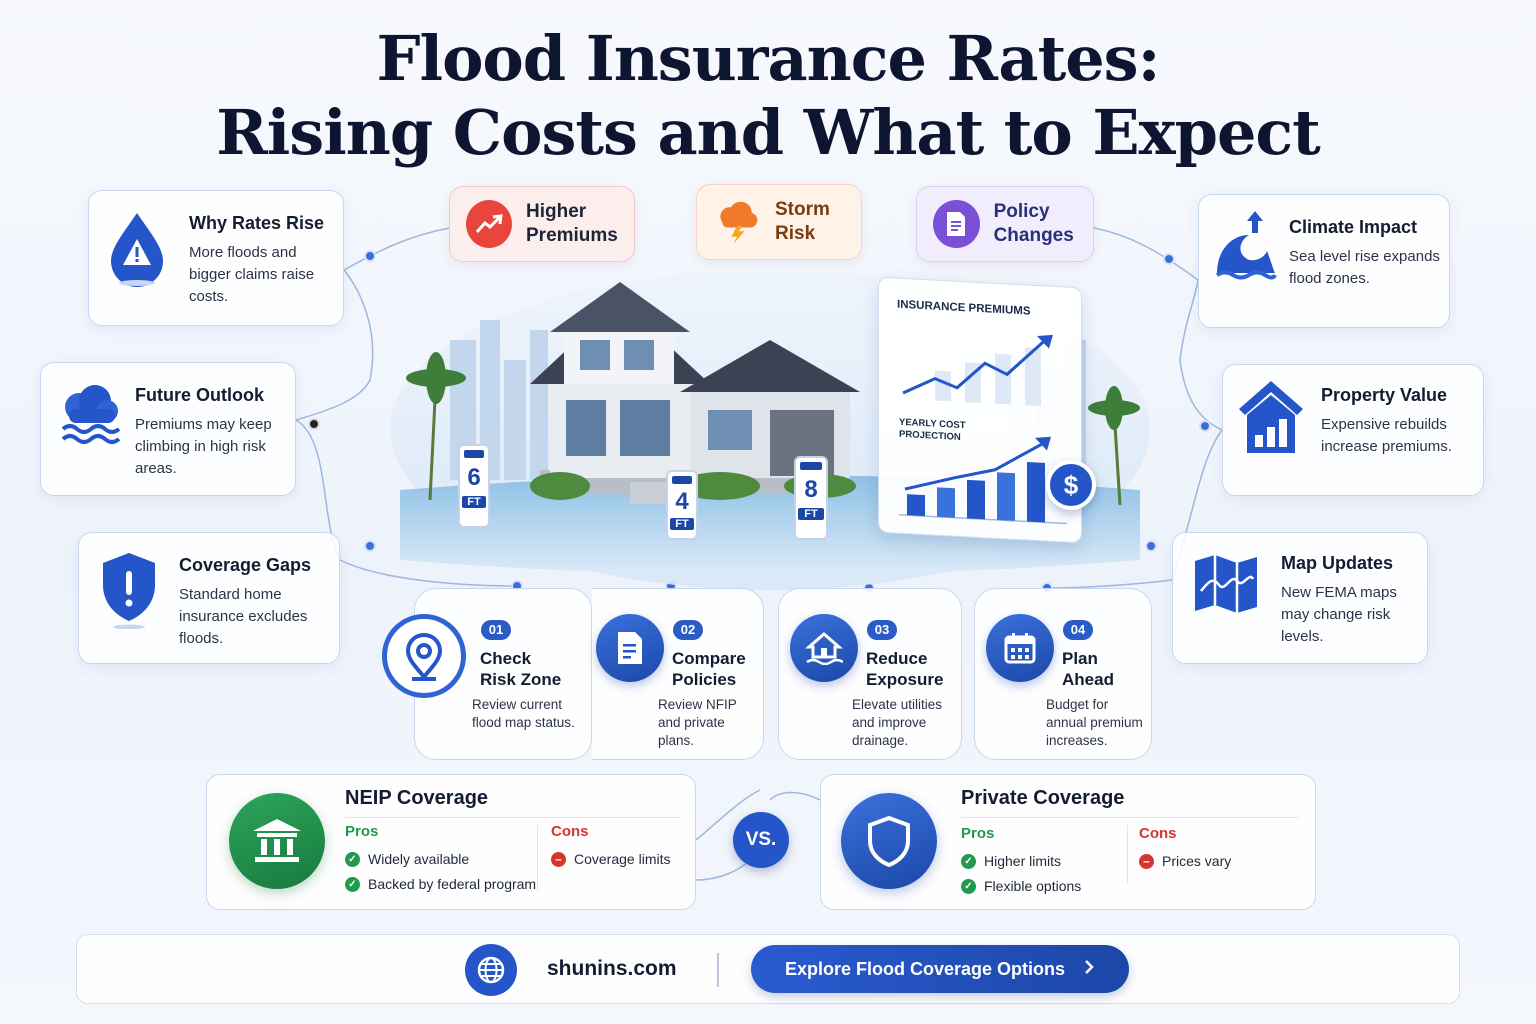  What do you see at coordinates (768, 58) in the screenshot?
I see `page-title-line-1: Flood Insurance Rates:` at bounding box center [768, 58].